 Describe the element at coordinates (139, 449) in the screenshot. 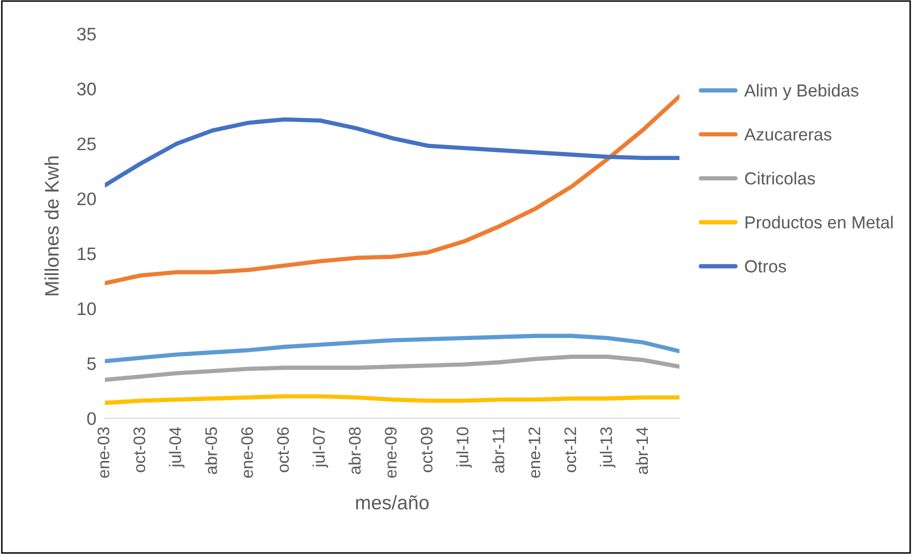

I see `x-tick-label: oct-03` at that location.